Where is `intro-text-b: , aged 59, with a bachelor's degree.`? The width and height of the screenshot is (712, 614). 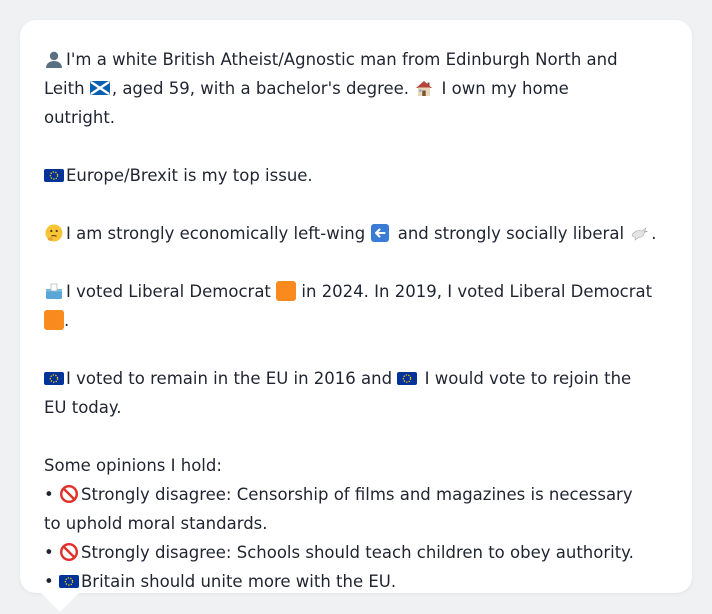
intro-text-b: , aged 59, with a bachelor's degree. is located at coordinates (260, 88).